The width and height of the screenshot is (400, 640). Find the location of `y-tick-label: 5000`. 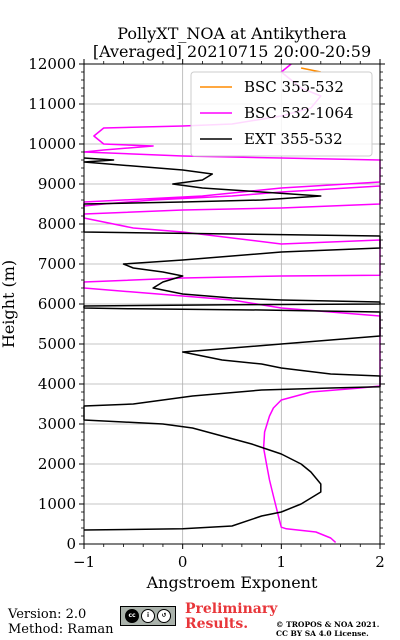

y-tick-label: 5000 is located at coordinates (57, 344).